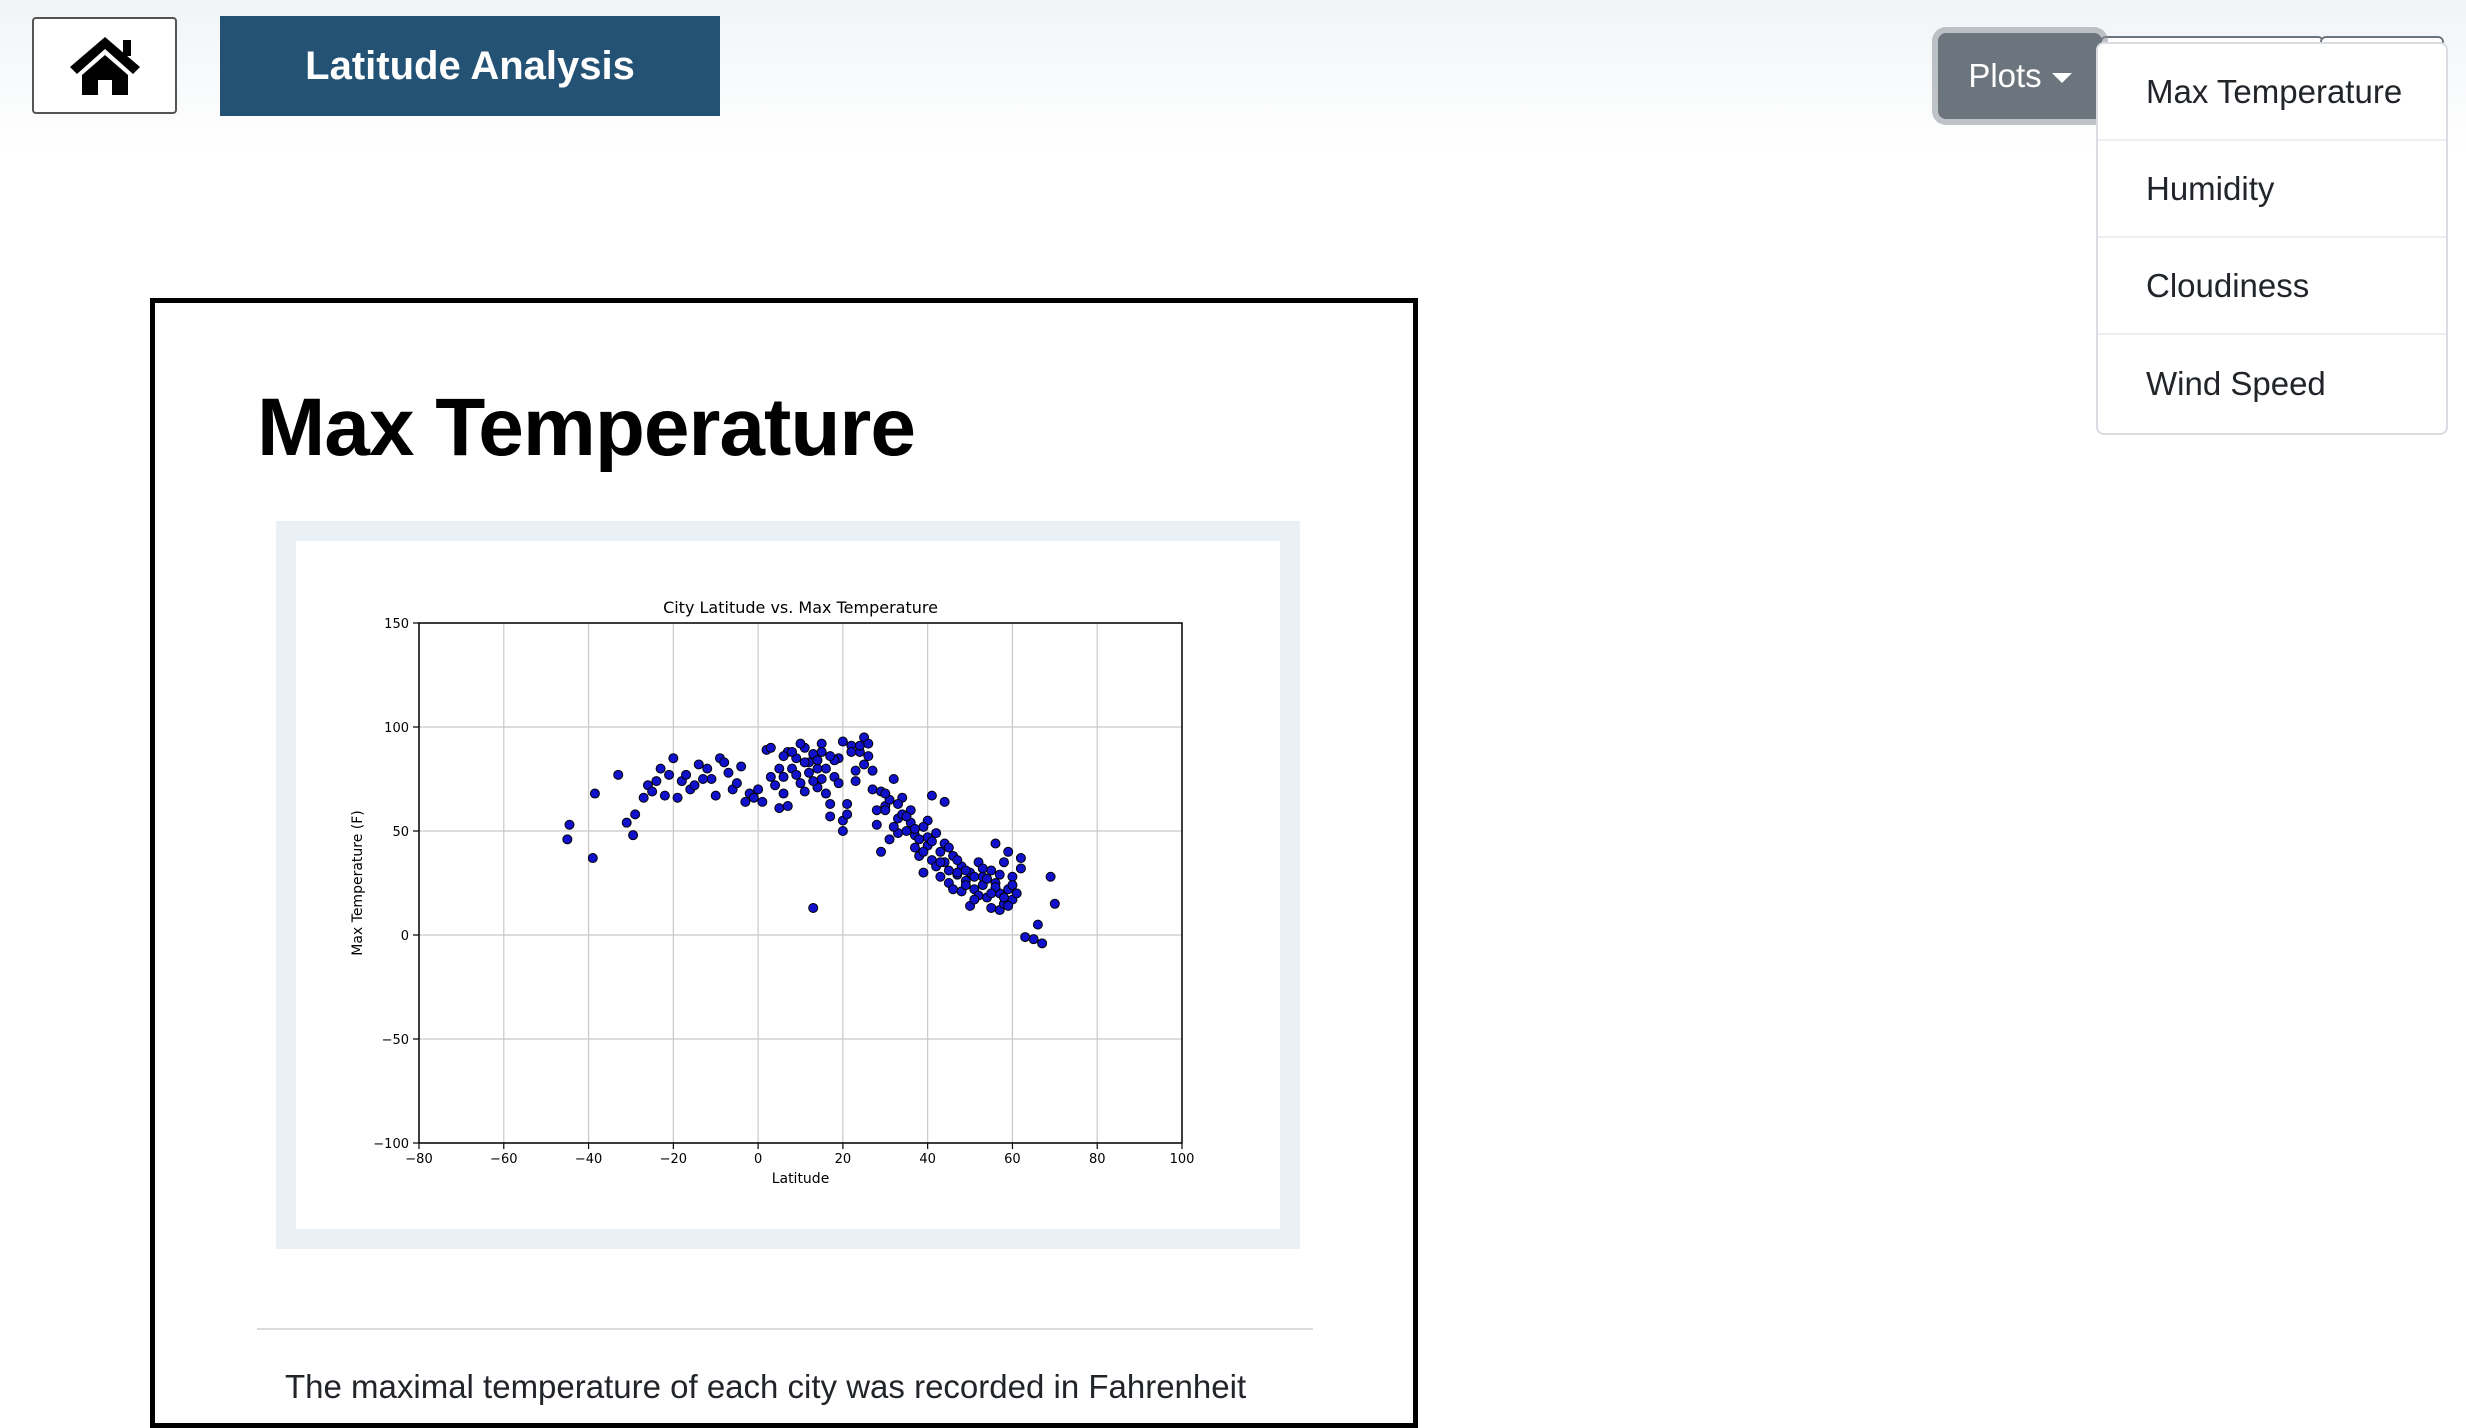 Image resolution: width=2466 pixels, height=1428 pixels. Describe the element at coordinates (2020, 76) in the screenshot. I see `plots-dropdown-button: Plots` at that location.